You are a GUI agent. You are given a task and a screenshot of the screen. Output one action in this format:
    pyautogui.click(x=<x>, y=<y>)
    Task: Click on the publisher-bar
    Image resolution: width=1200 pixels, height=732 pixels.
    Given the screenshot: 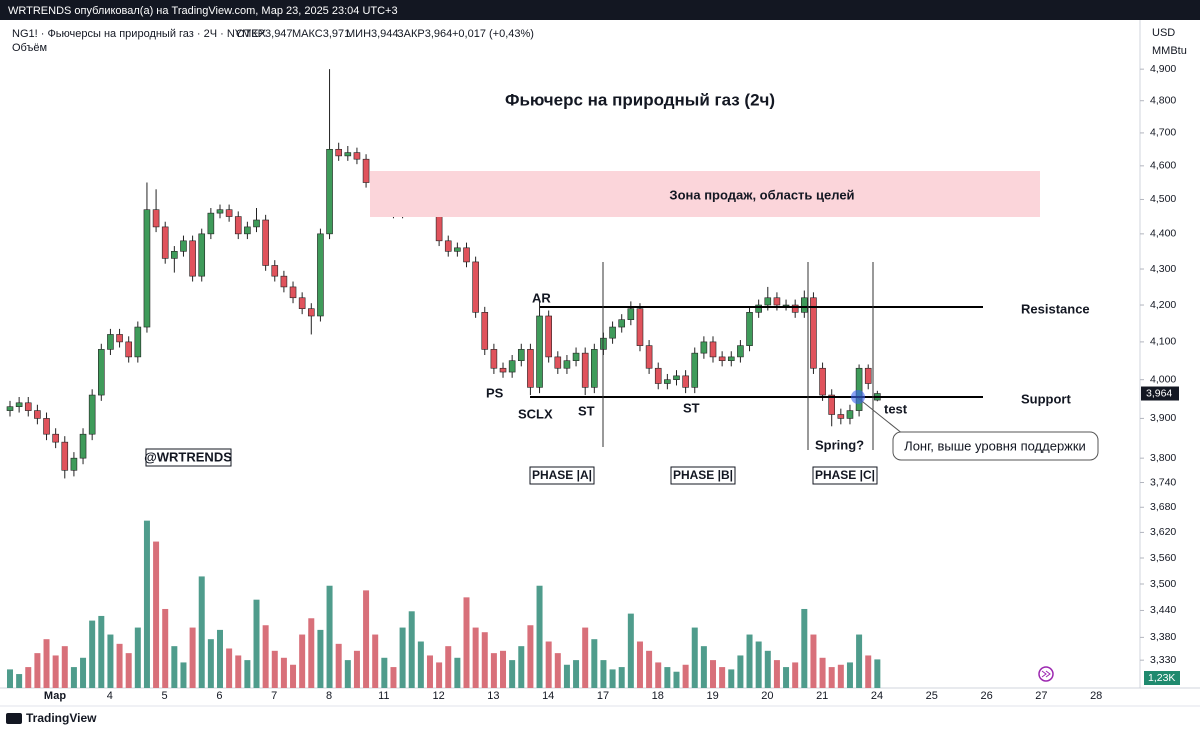 What is the action you would take?
    pyautogui.click(x=600, y=10)
    